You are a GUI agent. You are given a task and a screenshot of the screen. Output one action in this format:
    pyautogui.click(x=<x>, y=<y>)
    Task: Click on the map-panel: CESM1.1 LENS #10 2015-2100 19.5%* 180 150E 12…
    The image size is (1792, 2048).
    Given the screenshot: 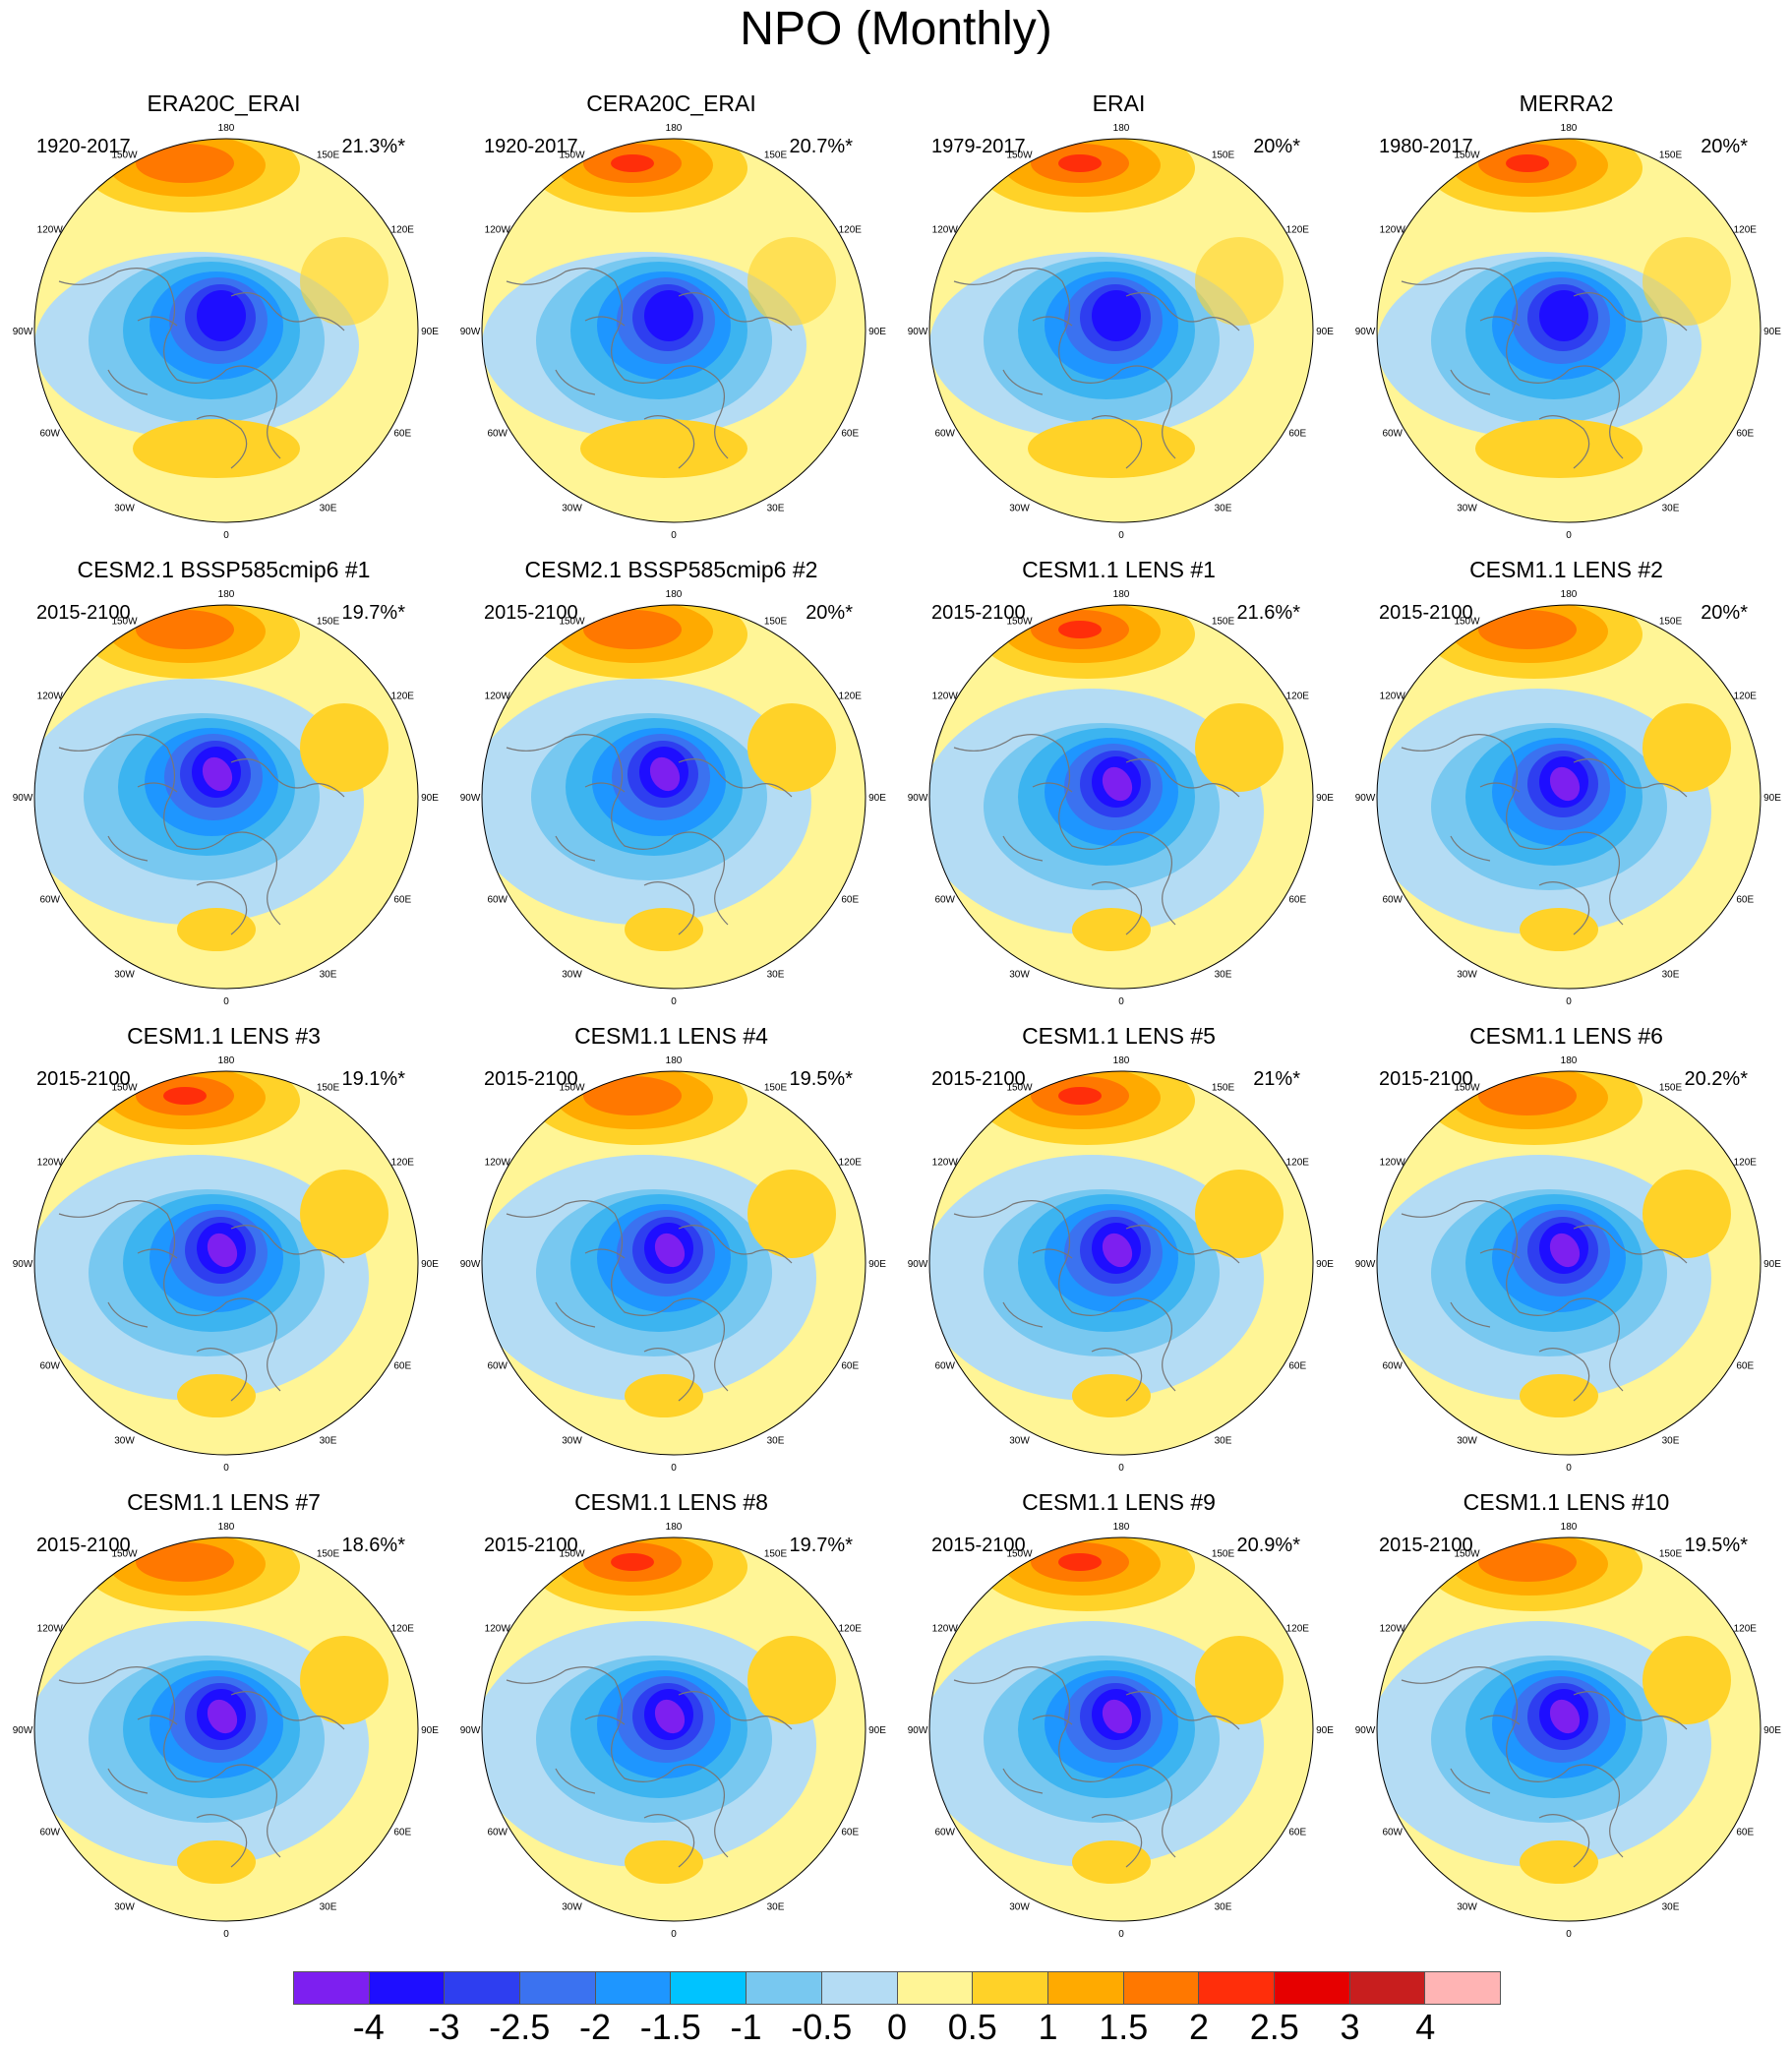 What is the action you would take?
    pyautogui.click(x=1566, y=1669)
    